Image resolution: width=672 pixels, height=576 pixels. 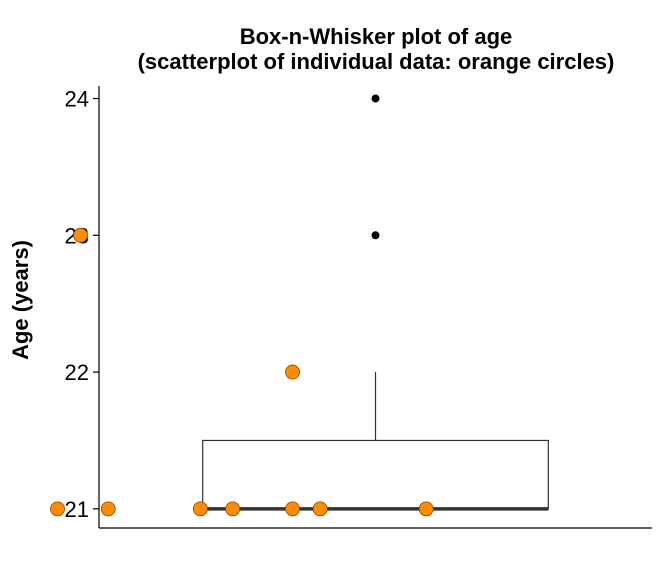 What do you see at coordinates (375, 474) in the screenshot?
I see `box-iqr` at bounding box center [375, 474].